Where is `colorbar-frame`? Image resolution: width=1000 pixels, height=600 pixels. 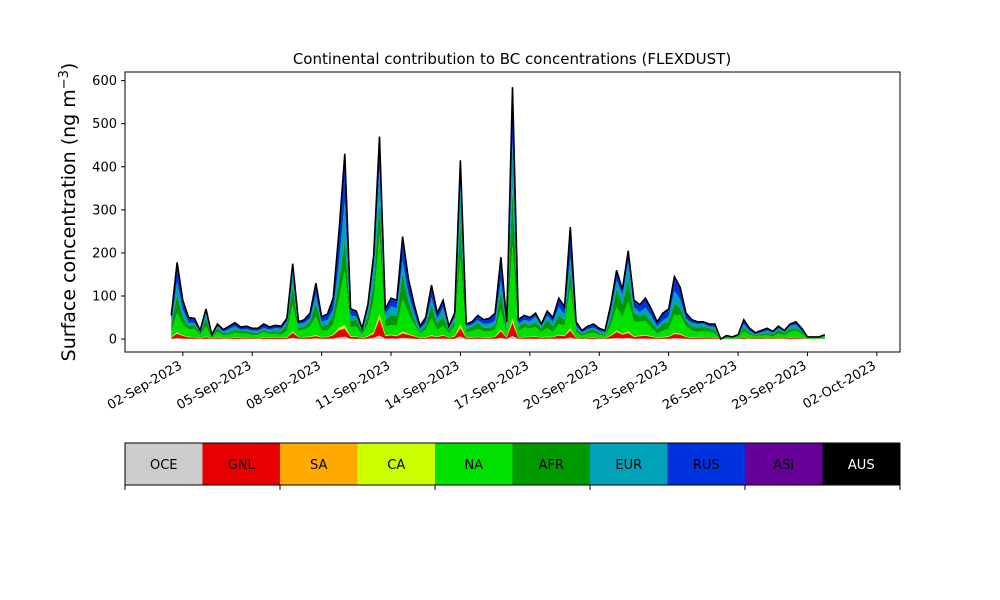 colorbar-frame is located at coordinates (512, 464).